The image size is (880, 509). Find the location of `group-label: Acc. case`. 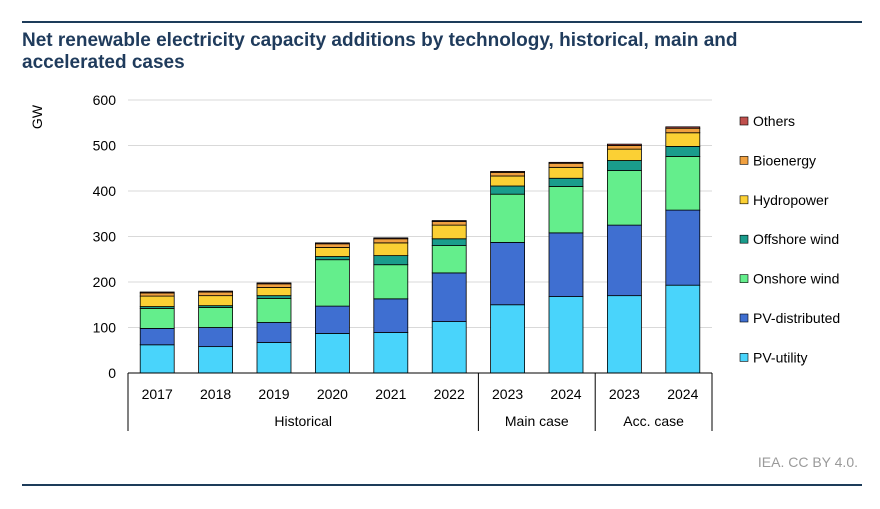

group-label: Acc. case is located at coordinates (653, 421).